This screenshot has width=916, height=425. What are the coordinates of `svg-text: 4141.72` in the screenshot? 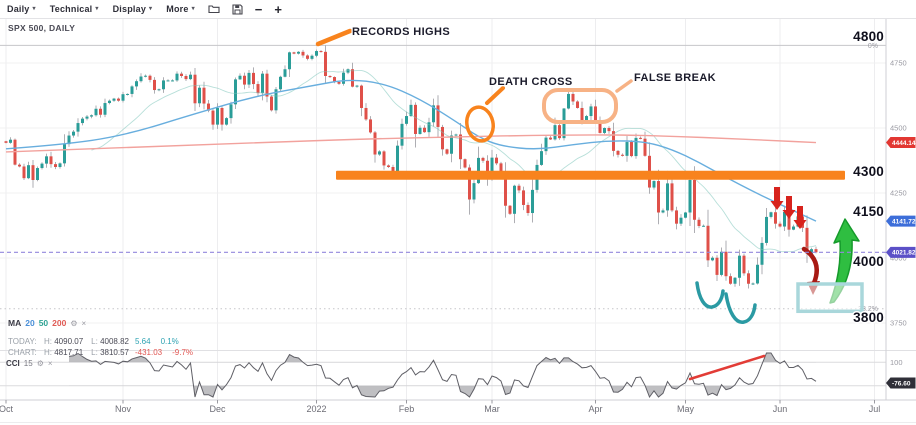 It's located at (904, 222).